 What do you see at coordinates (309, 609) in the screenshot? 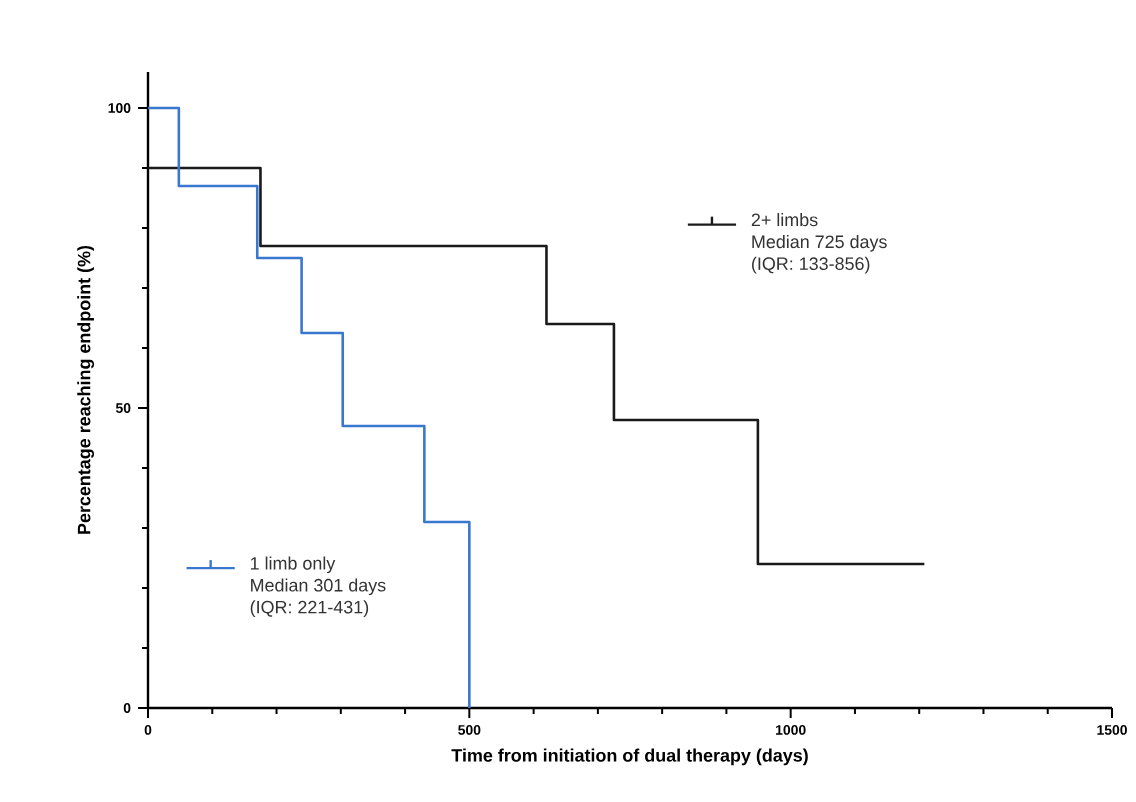
I see `annotation: (IQR: 221-431)` at bounding box center [309, 609].